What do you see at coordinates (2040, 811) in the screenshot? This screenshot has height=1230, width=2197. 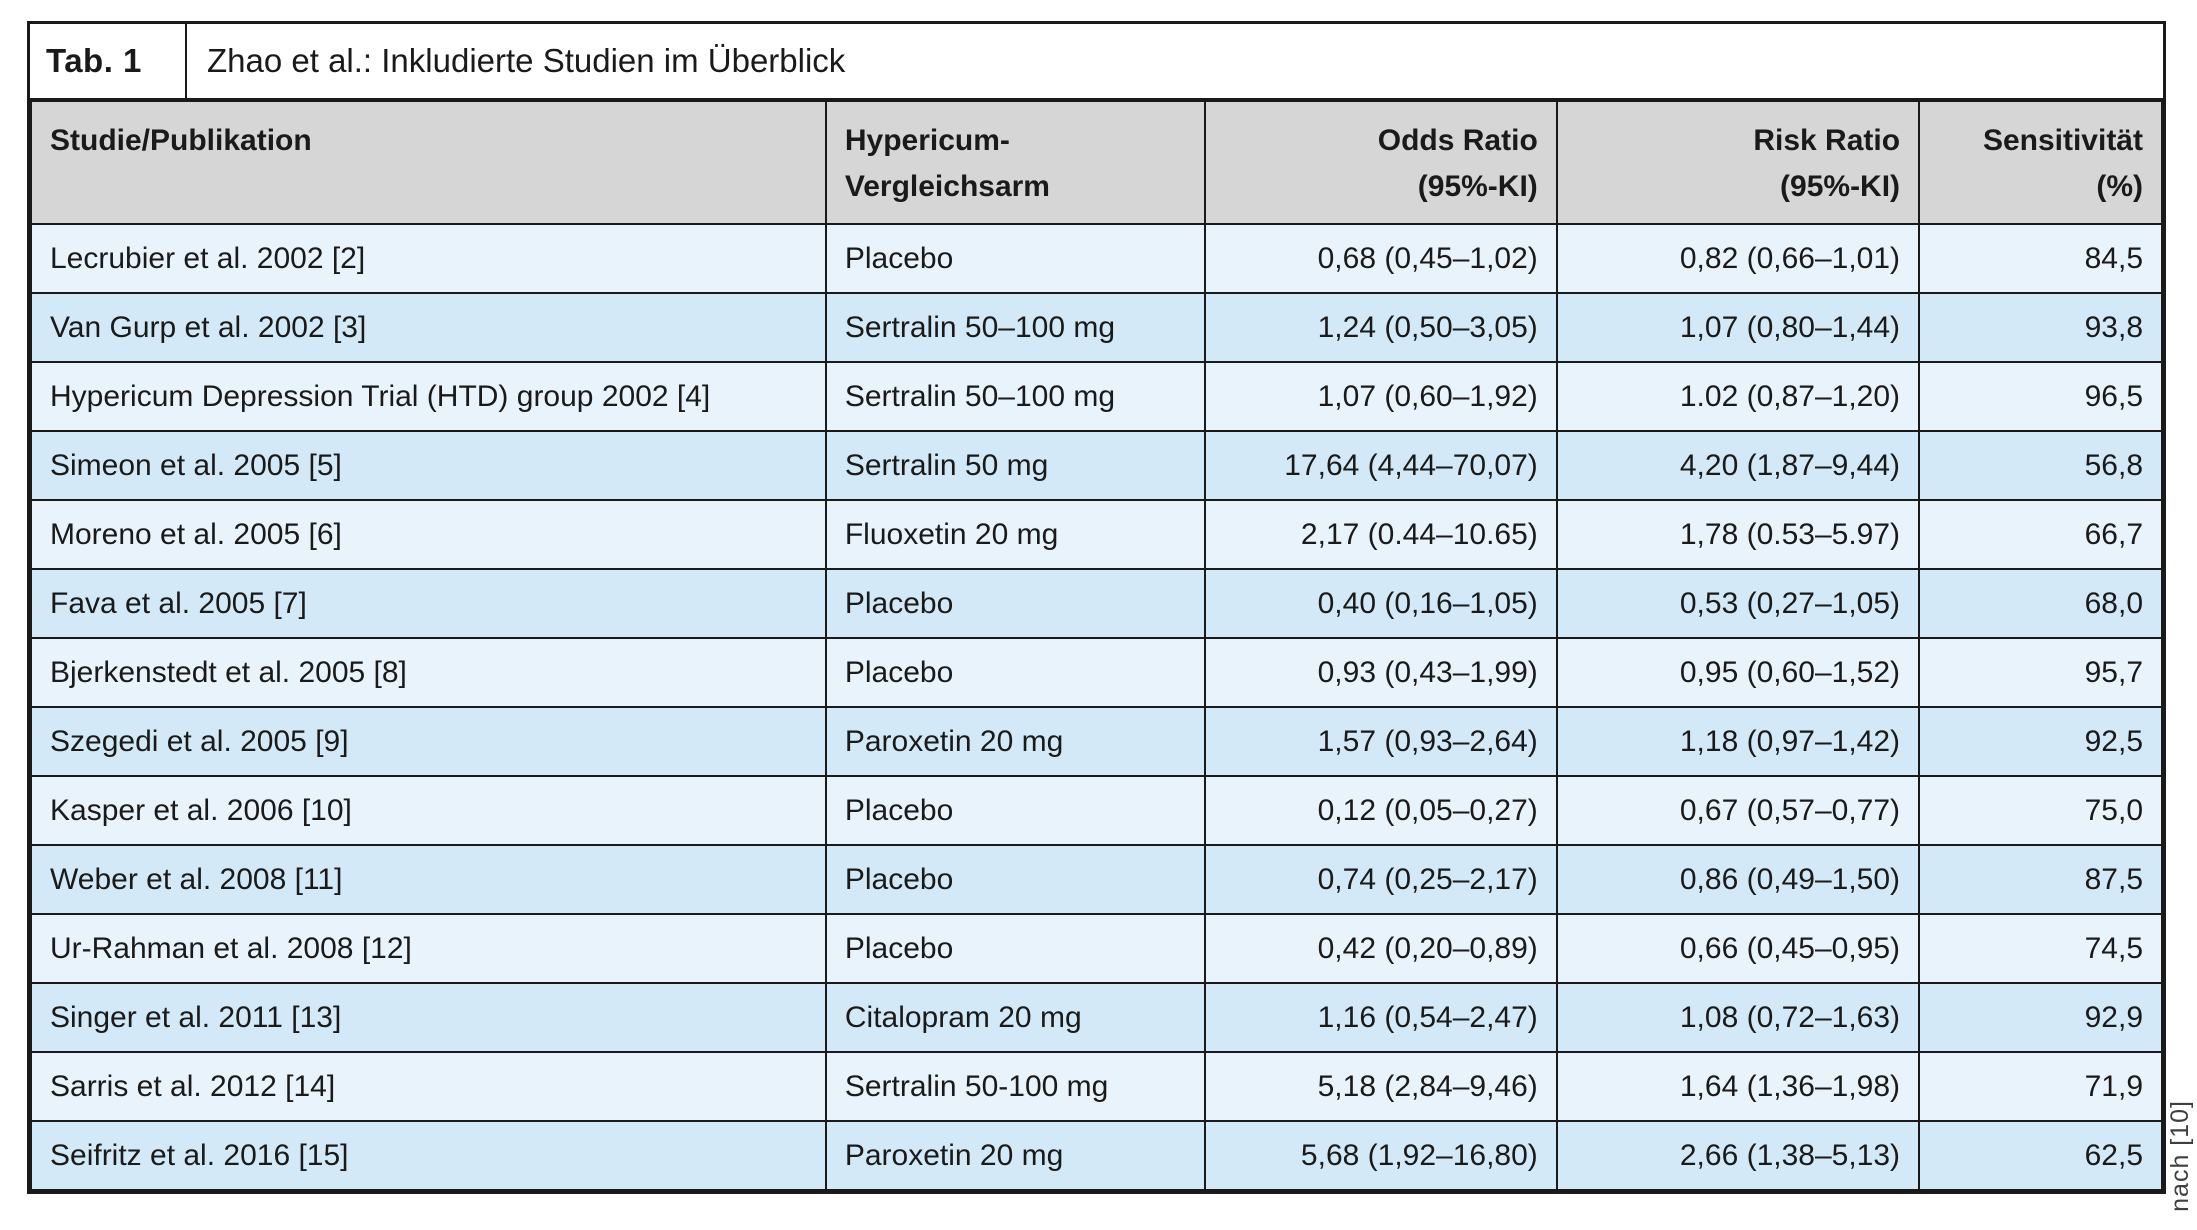 I see `sensitivity-cell: 75,0` at bounding box center [2040, 811].